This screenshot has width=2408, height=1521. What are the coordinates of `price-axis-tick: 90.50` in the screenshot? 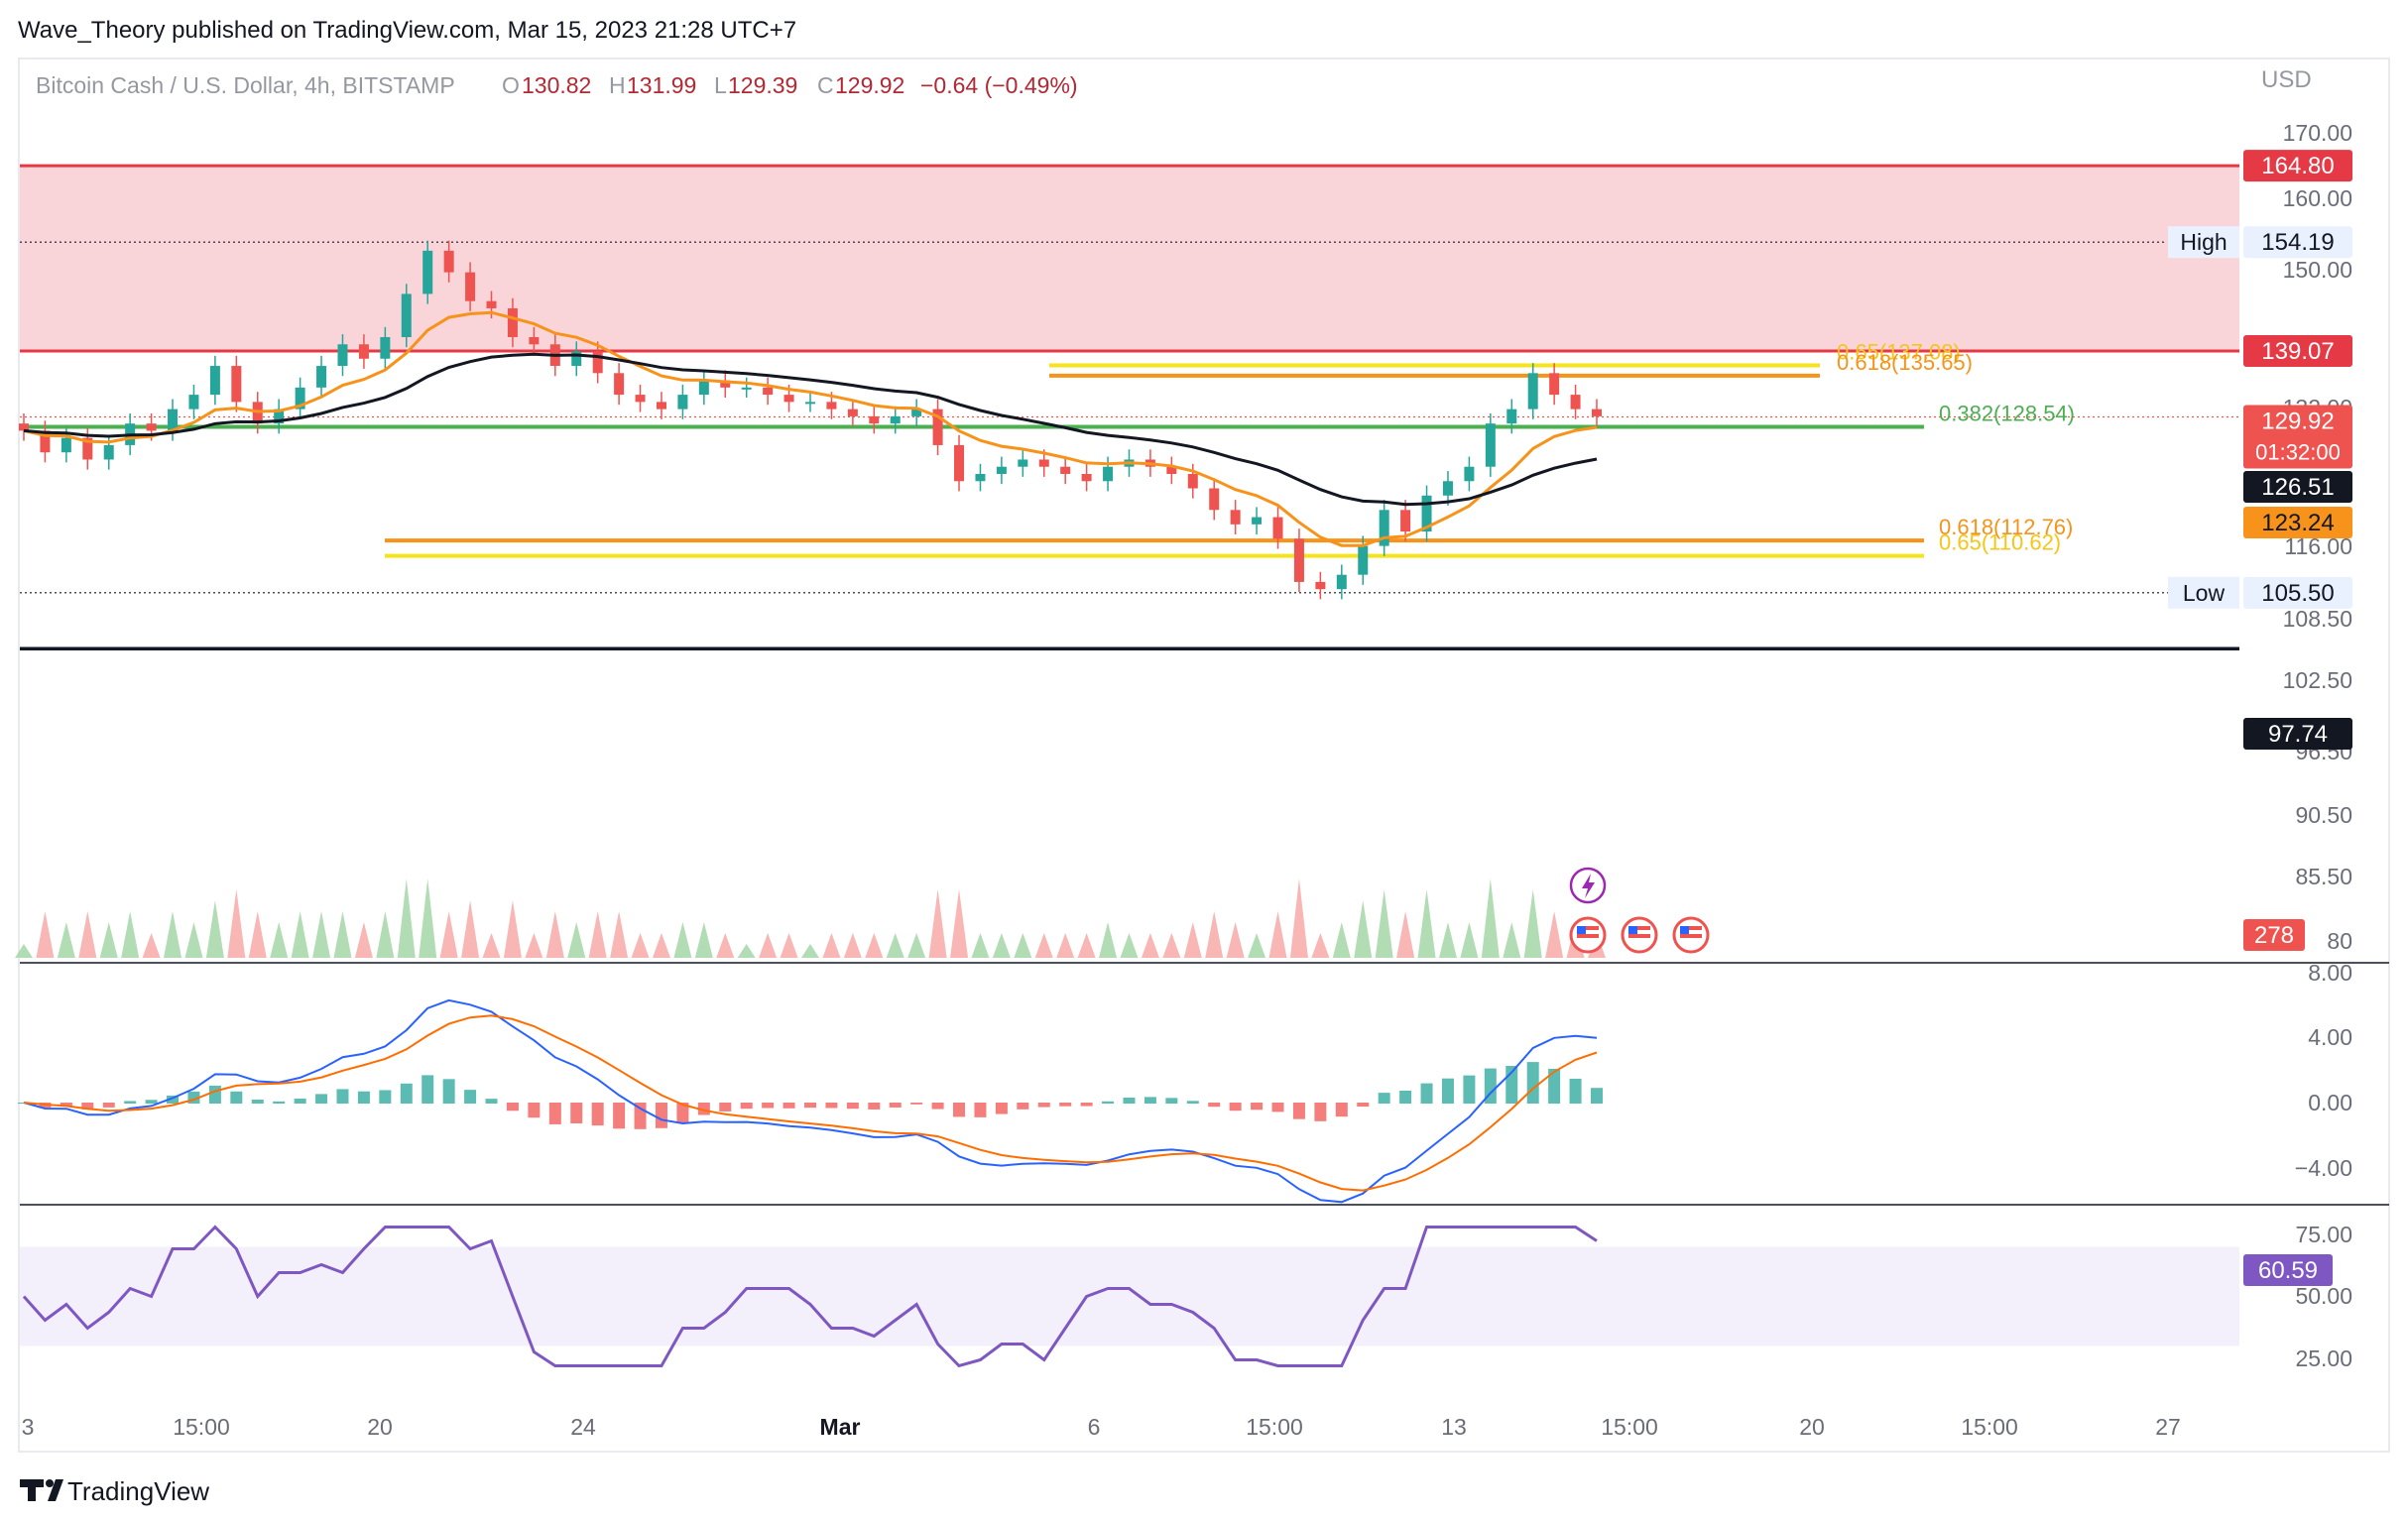 It's located at (2323, 815).